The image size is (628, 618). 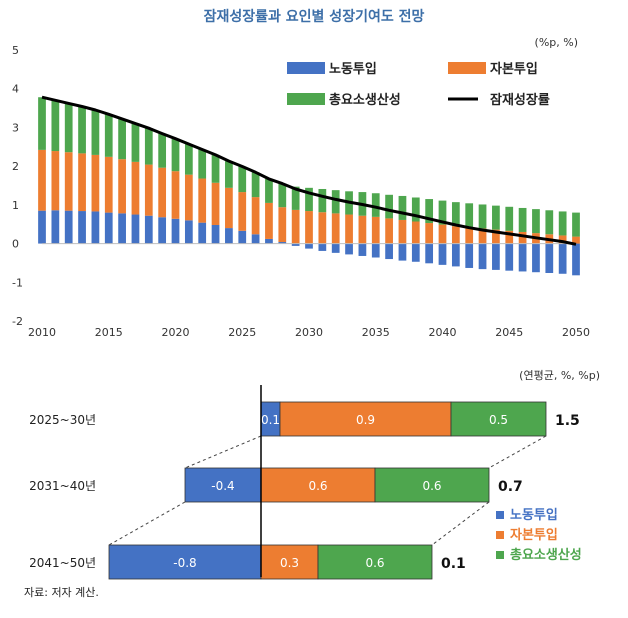 I want to click on x-tick-label: 2020, so click(x=176, y=332).